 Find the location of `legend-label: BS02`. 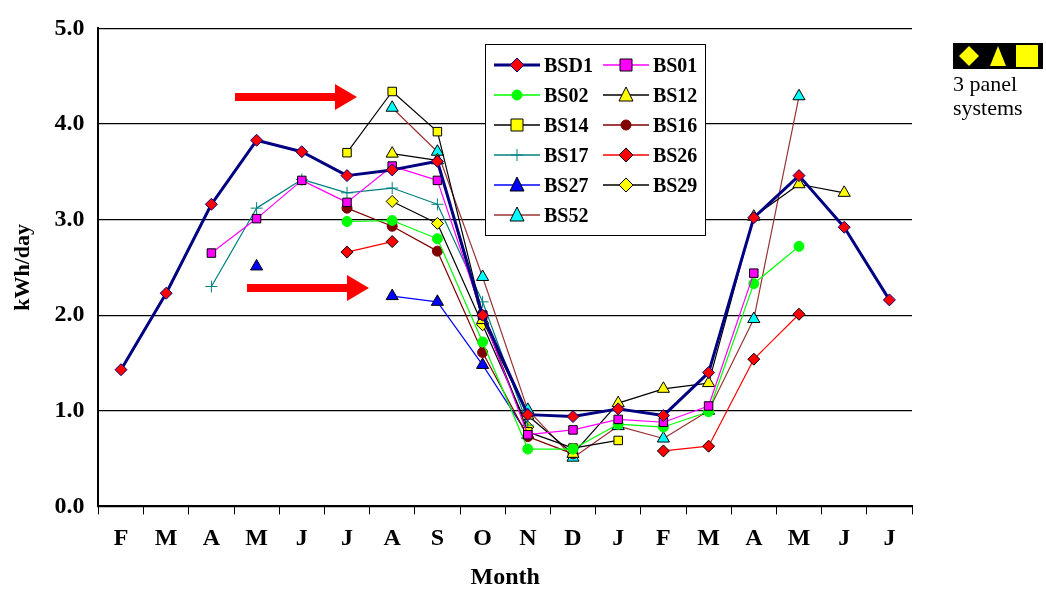

legend-label: BS02 is located at coordinates (566, 95).